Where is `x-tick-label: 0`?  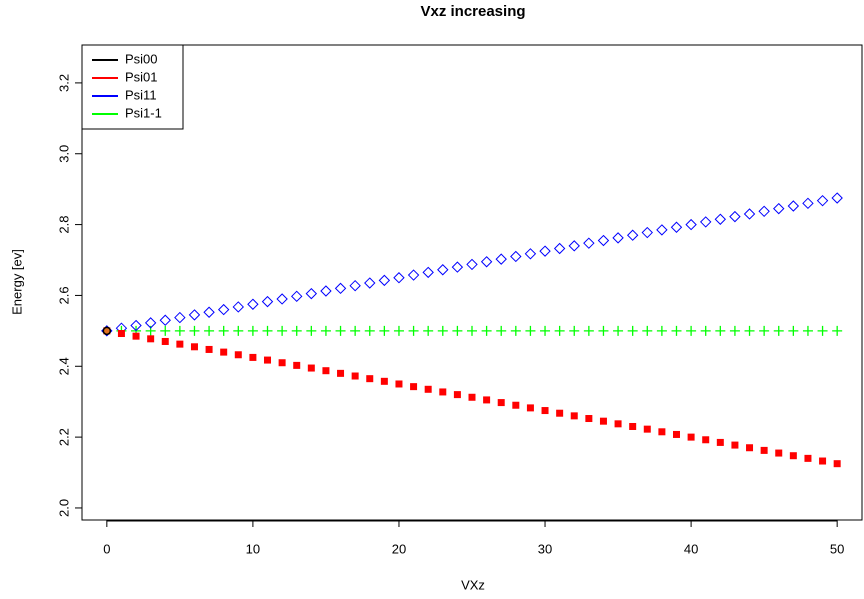 x-tick-label: 0 is located at coordinates (106, 548).